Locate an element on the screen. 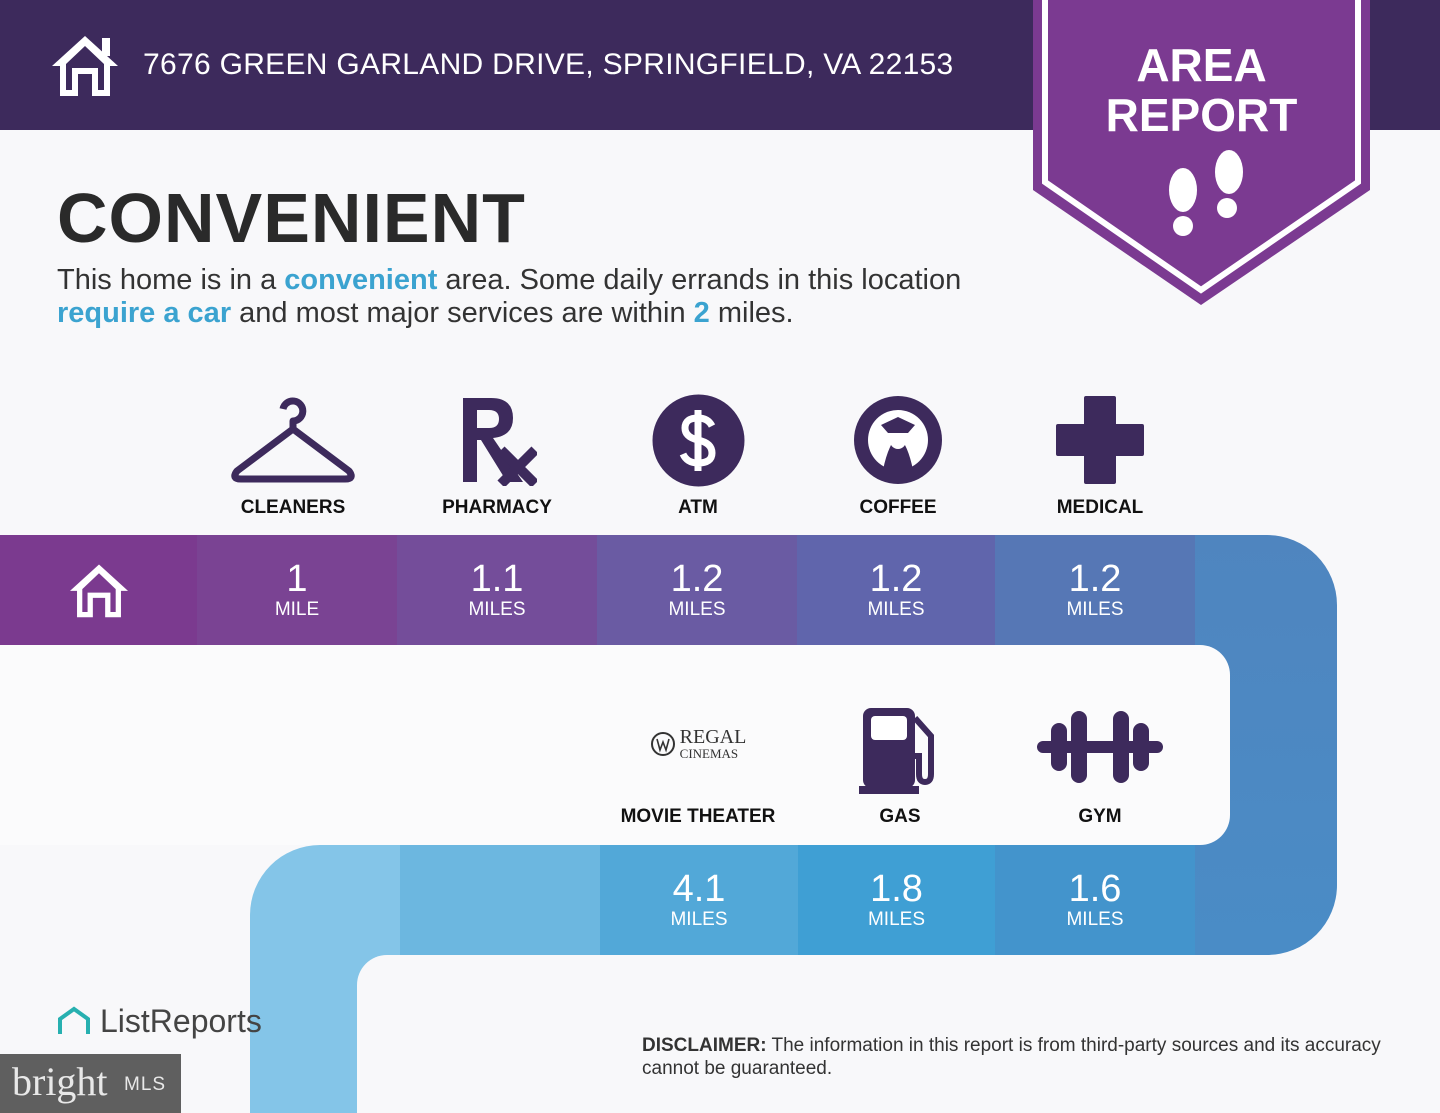 The height and width of the screenshot is (1113, 1440). distance-coffee: 1.2 MILES is located at coordinates (896, 590).